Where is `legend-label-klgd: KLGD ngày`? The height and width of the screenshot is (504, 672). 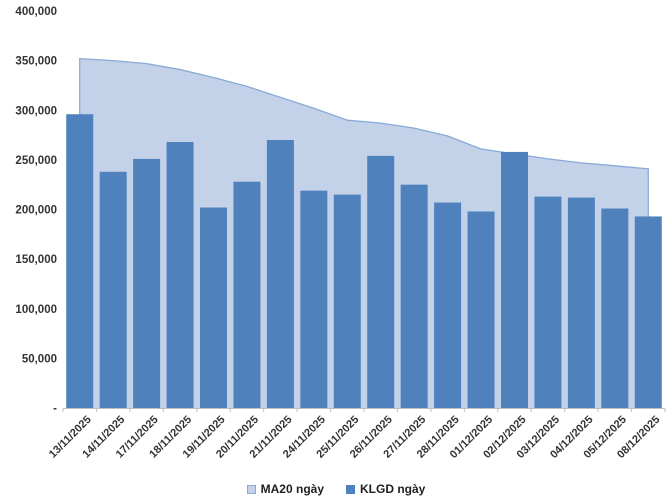
legend-label-klgd: KLGD ngày is located at coordinates (393, 489).